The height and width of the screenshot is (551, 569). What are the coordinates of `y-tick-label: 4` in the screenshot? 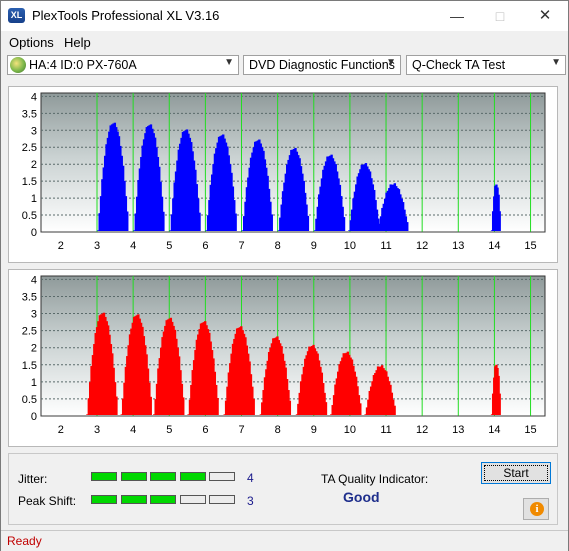 It's located at (34, 97).